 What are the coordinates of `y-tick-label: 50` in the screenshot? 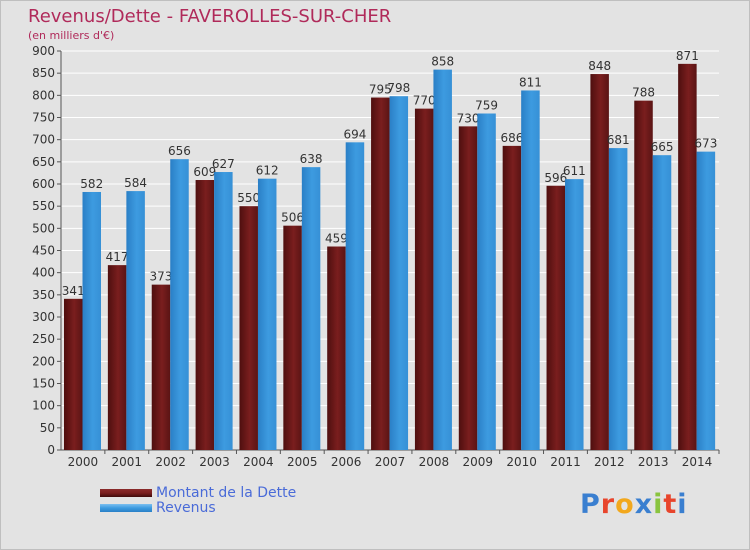 It's located at (47, 428).